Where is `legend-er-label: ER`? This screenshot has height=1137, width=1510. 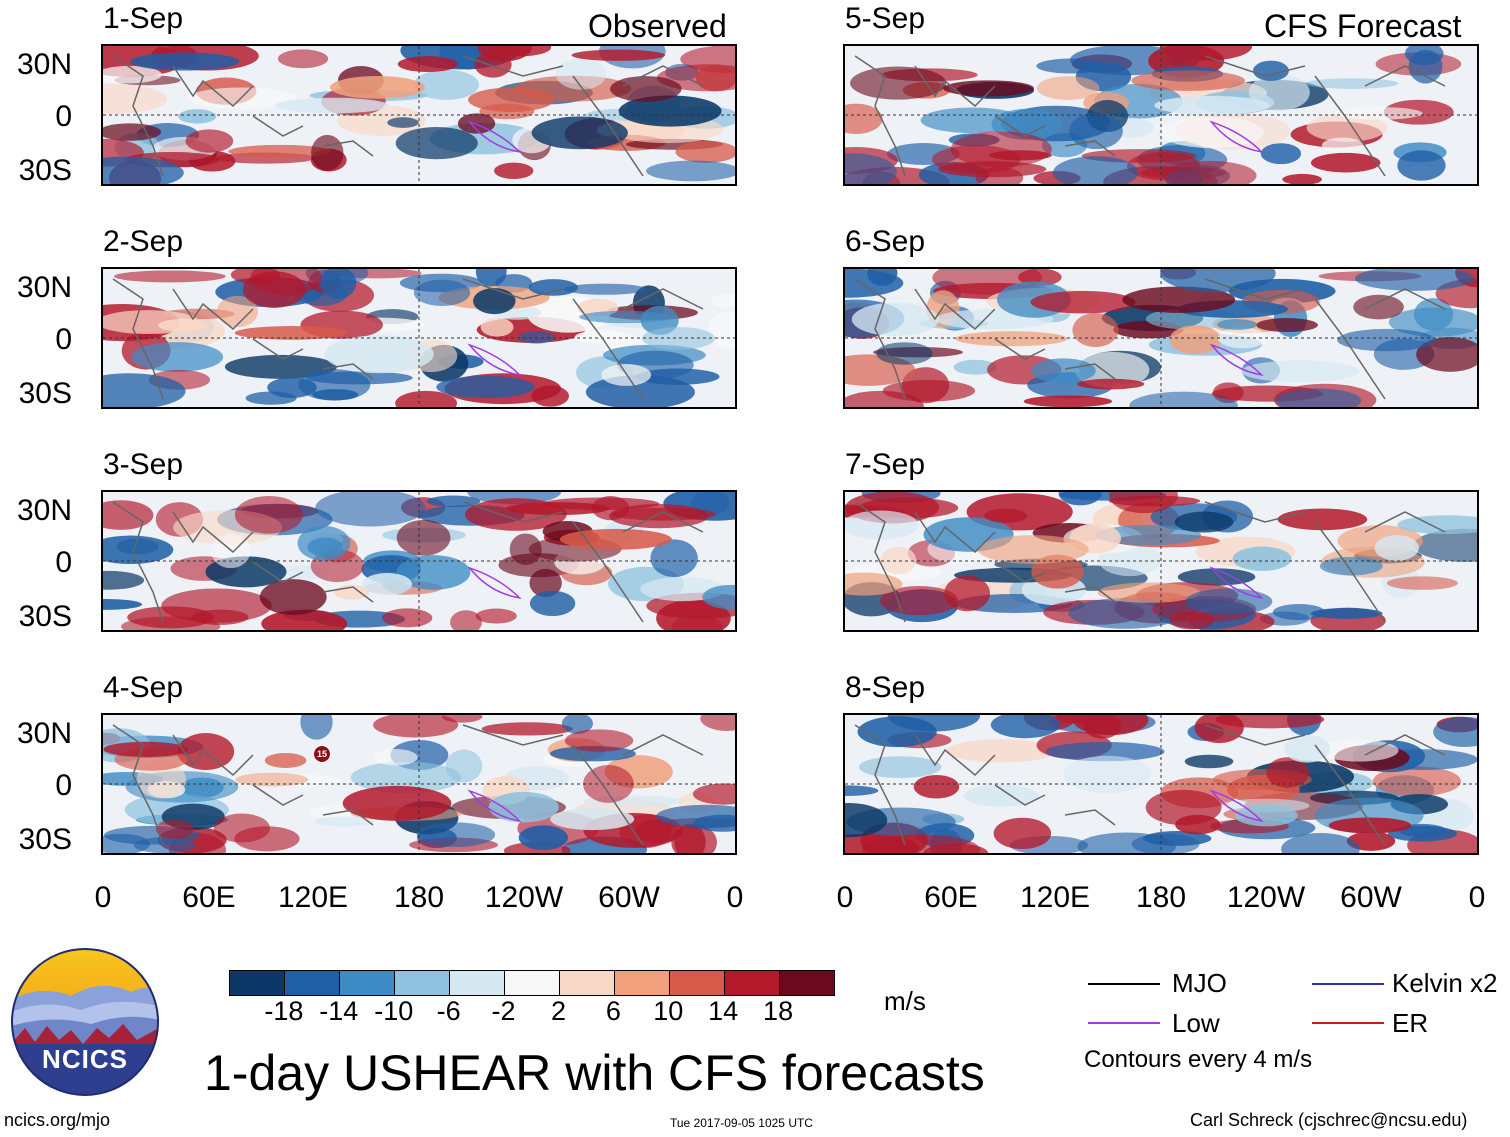 legend-er-label: ER is located at coordinates (1410, 1023).